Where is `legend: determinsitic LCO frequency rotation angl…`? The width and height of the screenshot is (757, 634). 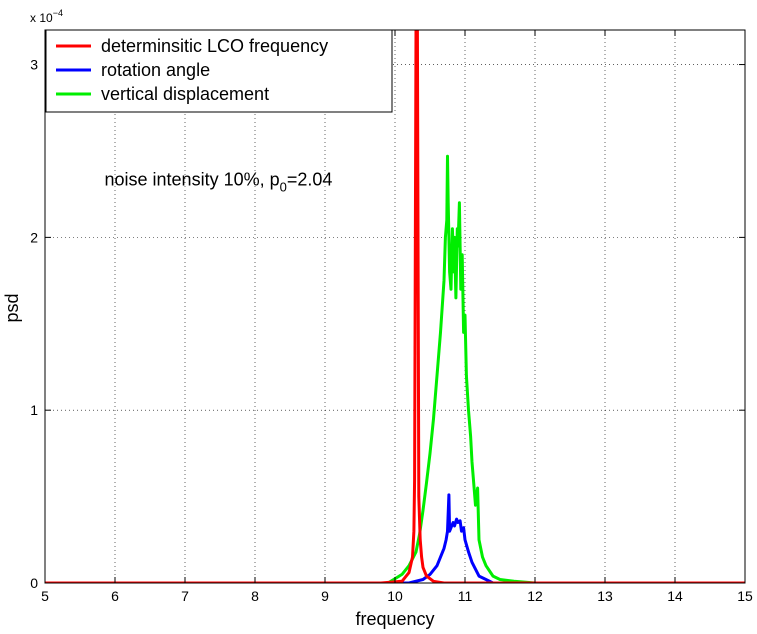 legend: determinsitic LCO frequency rotation angl… is located at coordinates (219, 71).